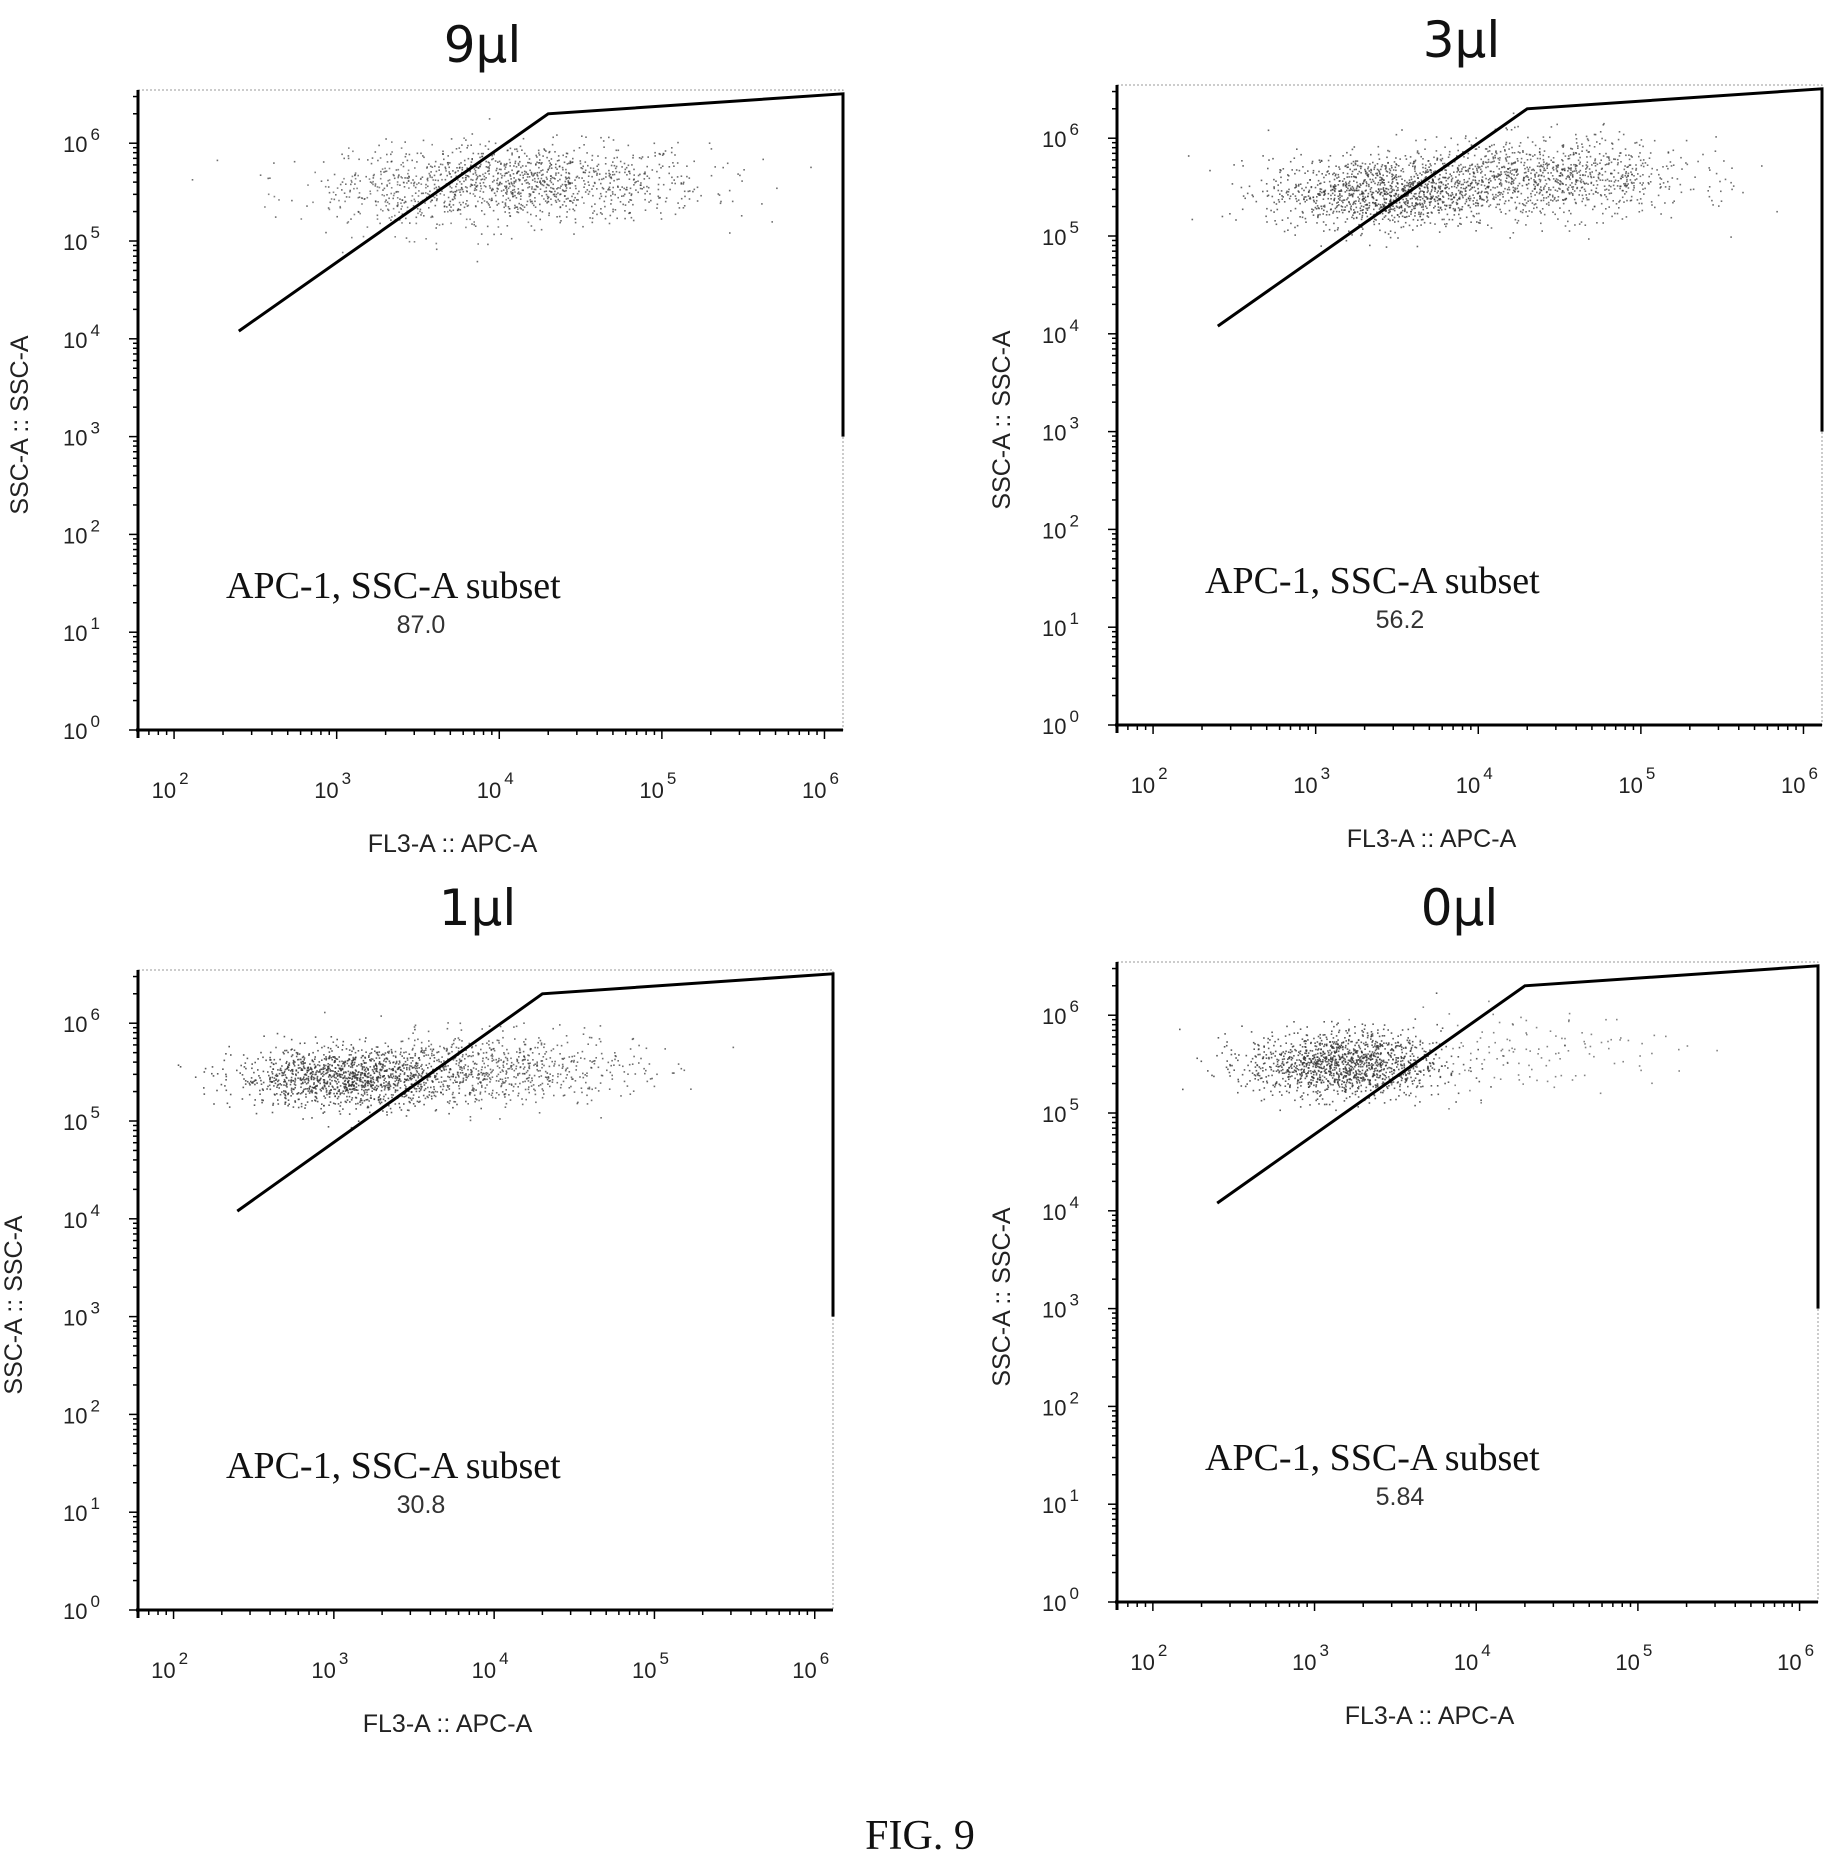  Describe the element at coordinates (1469, 405) in the screenshot. I see `plot-frame` at that location.